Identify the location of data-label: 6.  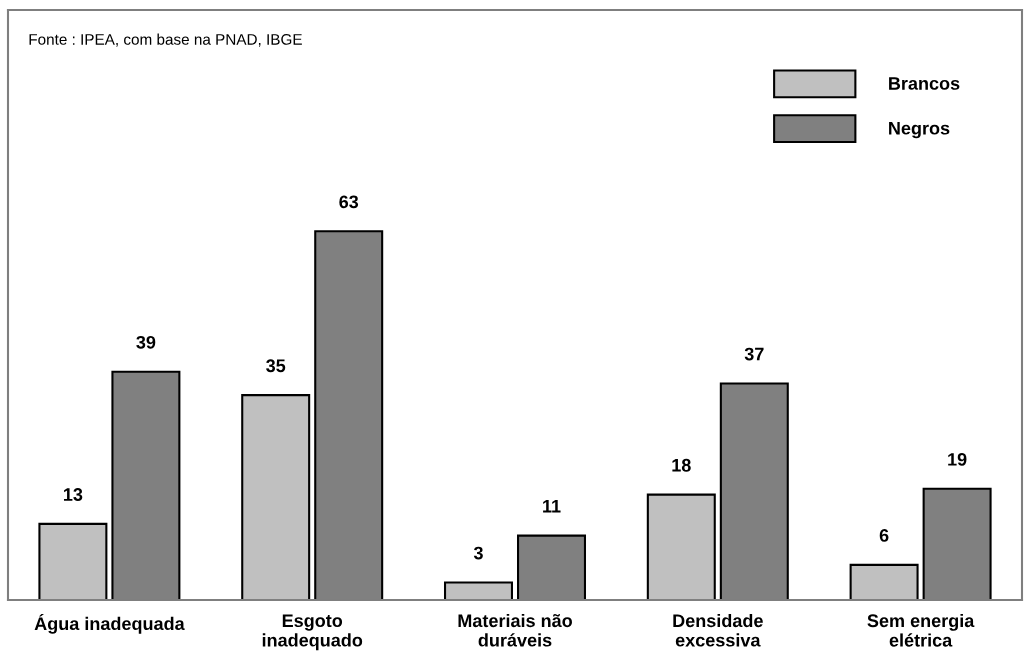
(884, 535).